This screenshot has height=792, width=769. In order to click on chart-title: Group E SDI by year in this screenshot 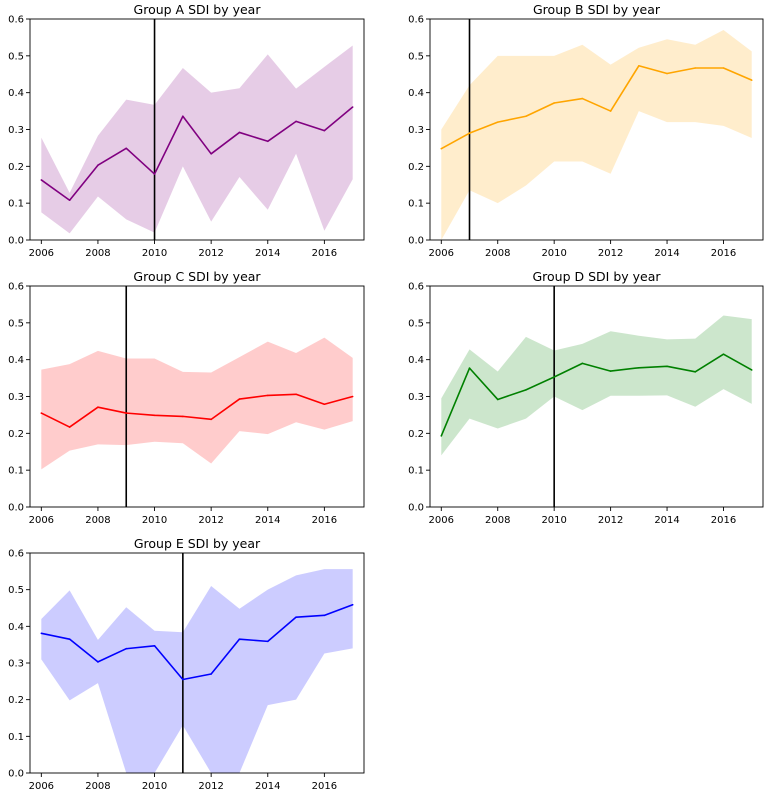, I will do `click(197, 543)`.